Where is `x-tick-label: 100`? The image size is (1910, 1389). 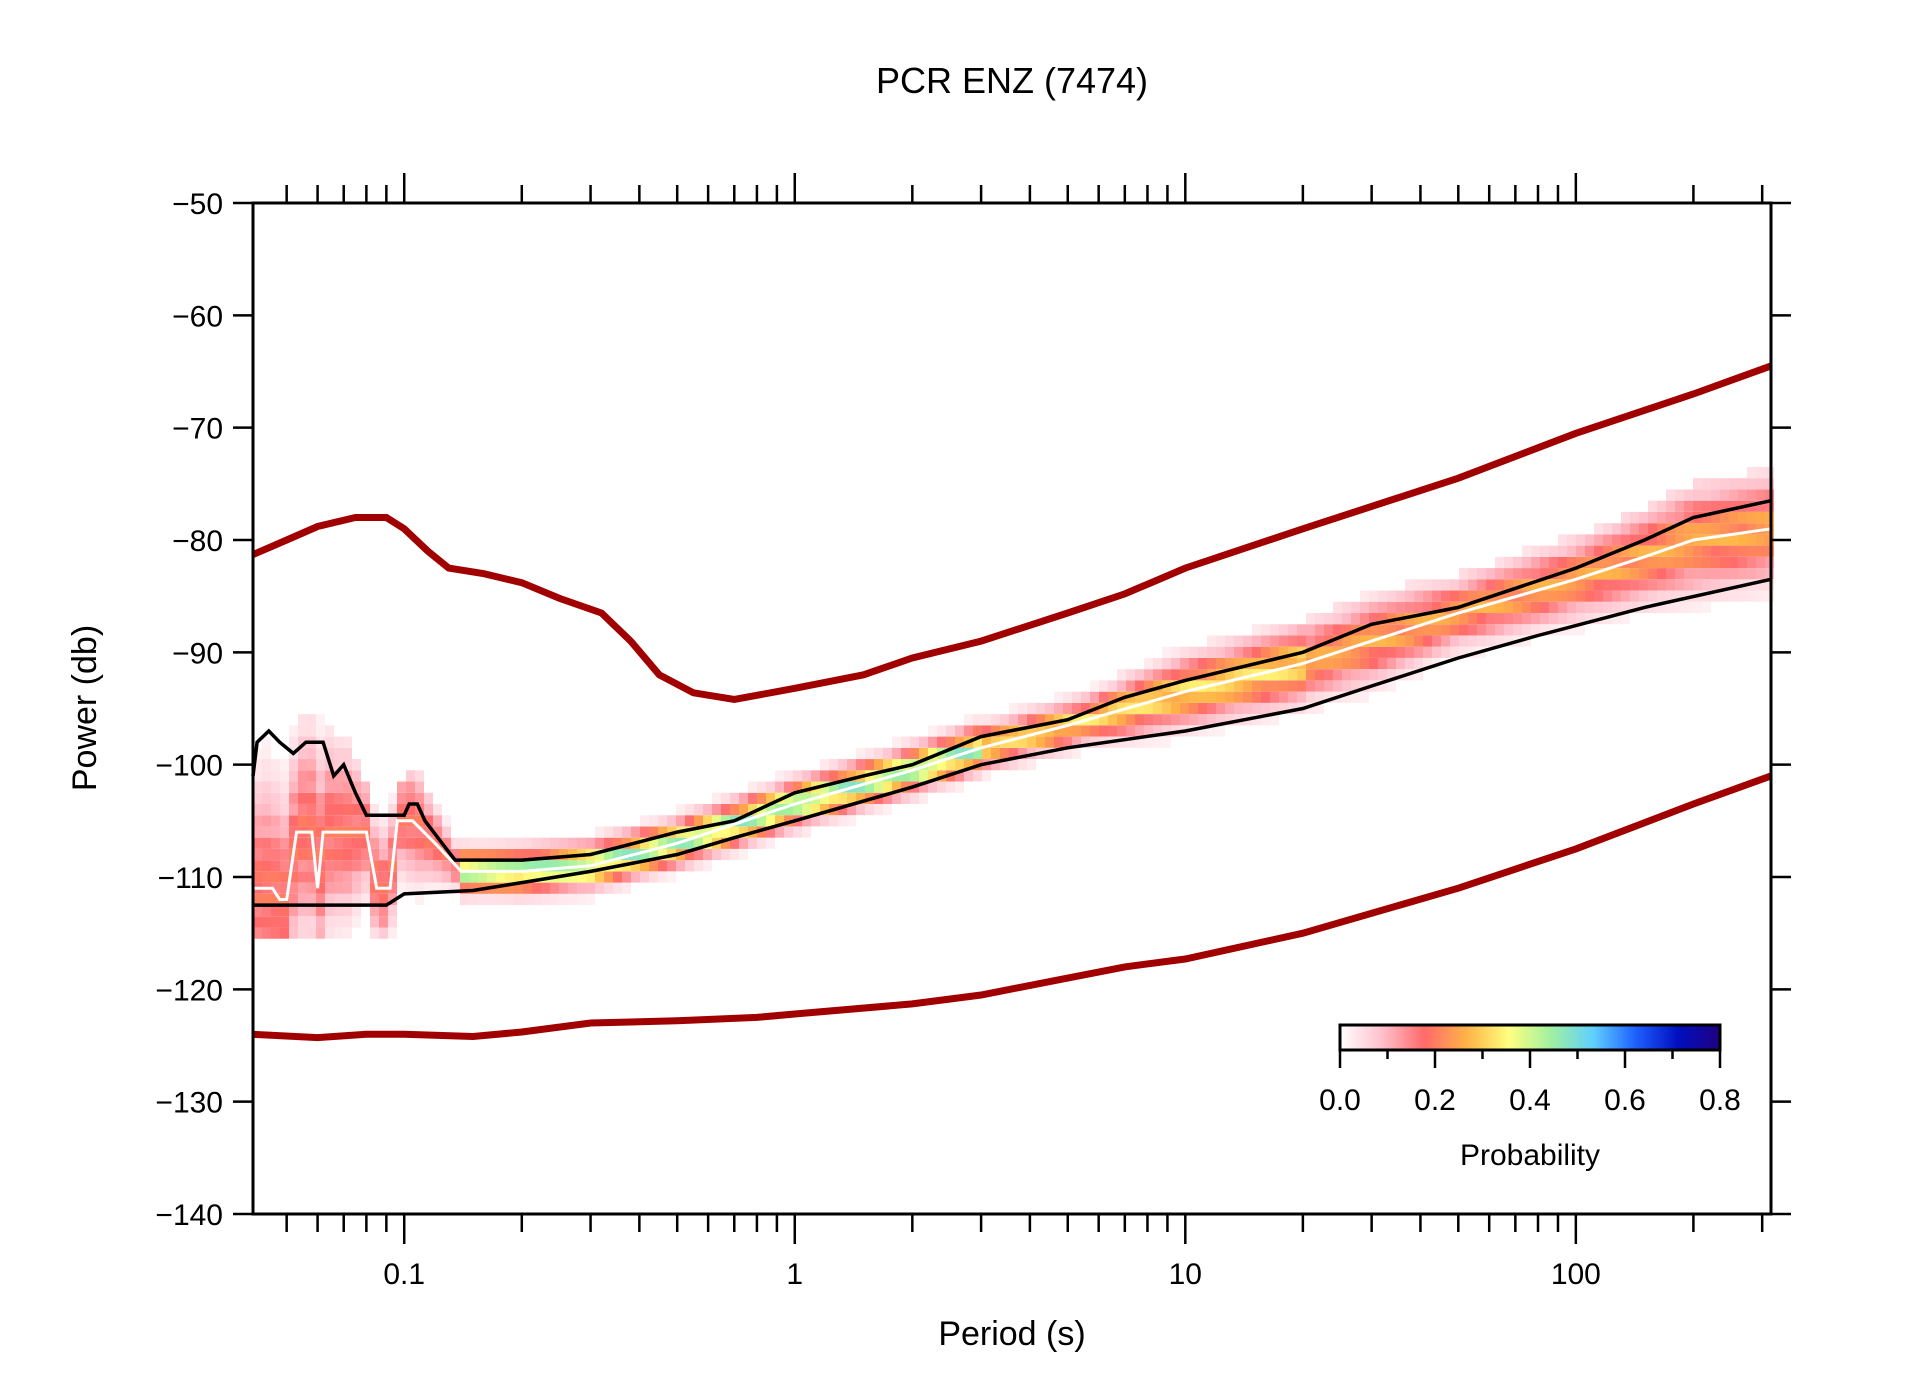
x-tick-label: 100 is located at coordinates (1576, 1274).